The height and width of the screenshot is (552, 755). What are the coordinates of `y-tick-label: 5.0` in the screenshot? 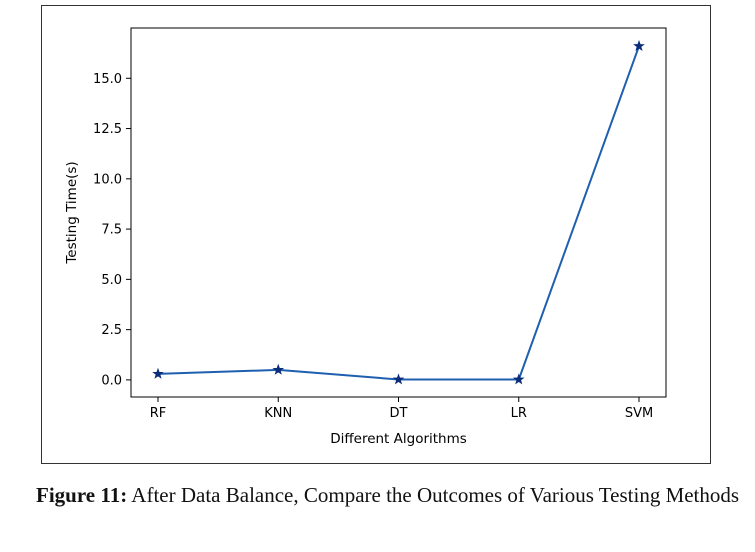 It's located at (111, 280).